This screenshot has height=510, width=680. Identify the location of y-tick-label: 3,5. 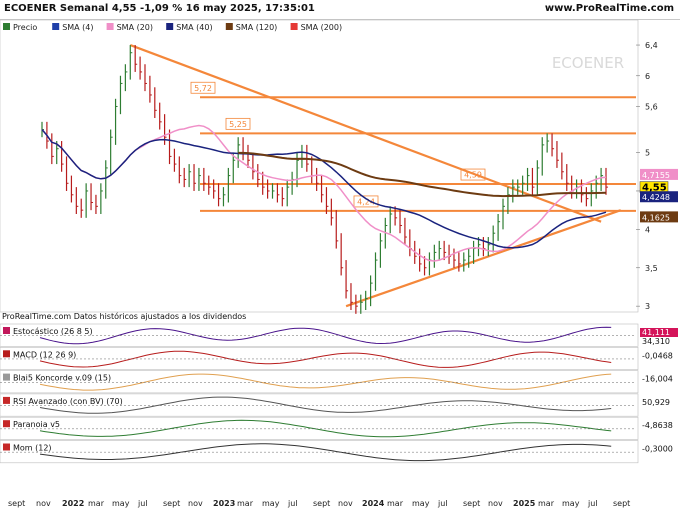
(651, 268).